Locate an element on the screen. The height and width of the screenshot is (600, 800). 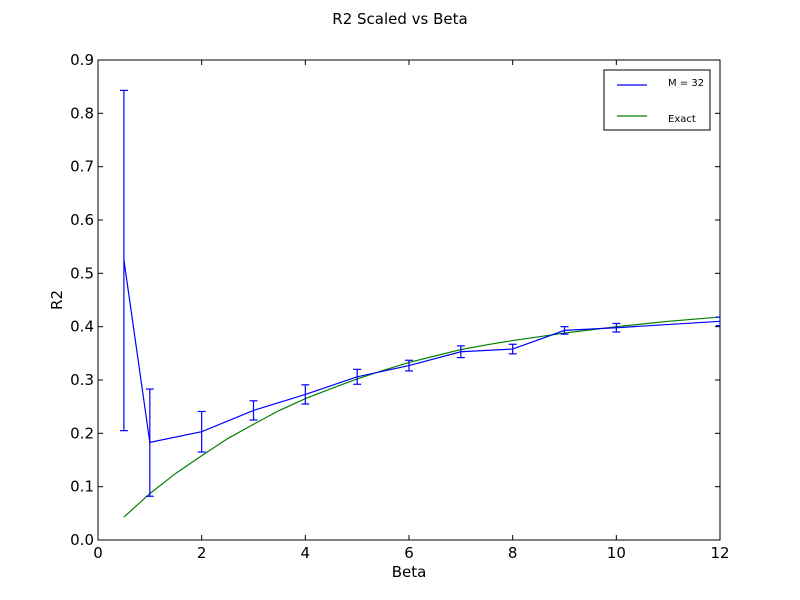
legend-frame is located at coordinates (657, 100).